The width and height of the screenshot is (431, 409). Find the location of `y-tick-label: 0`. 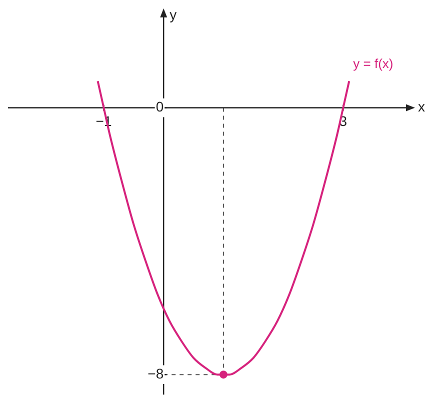

y-tick-label: 0 is located at coordinates (160, 106).